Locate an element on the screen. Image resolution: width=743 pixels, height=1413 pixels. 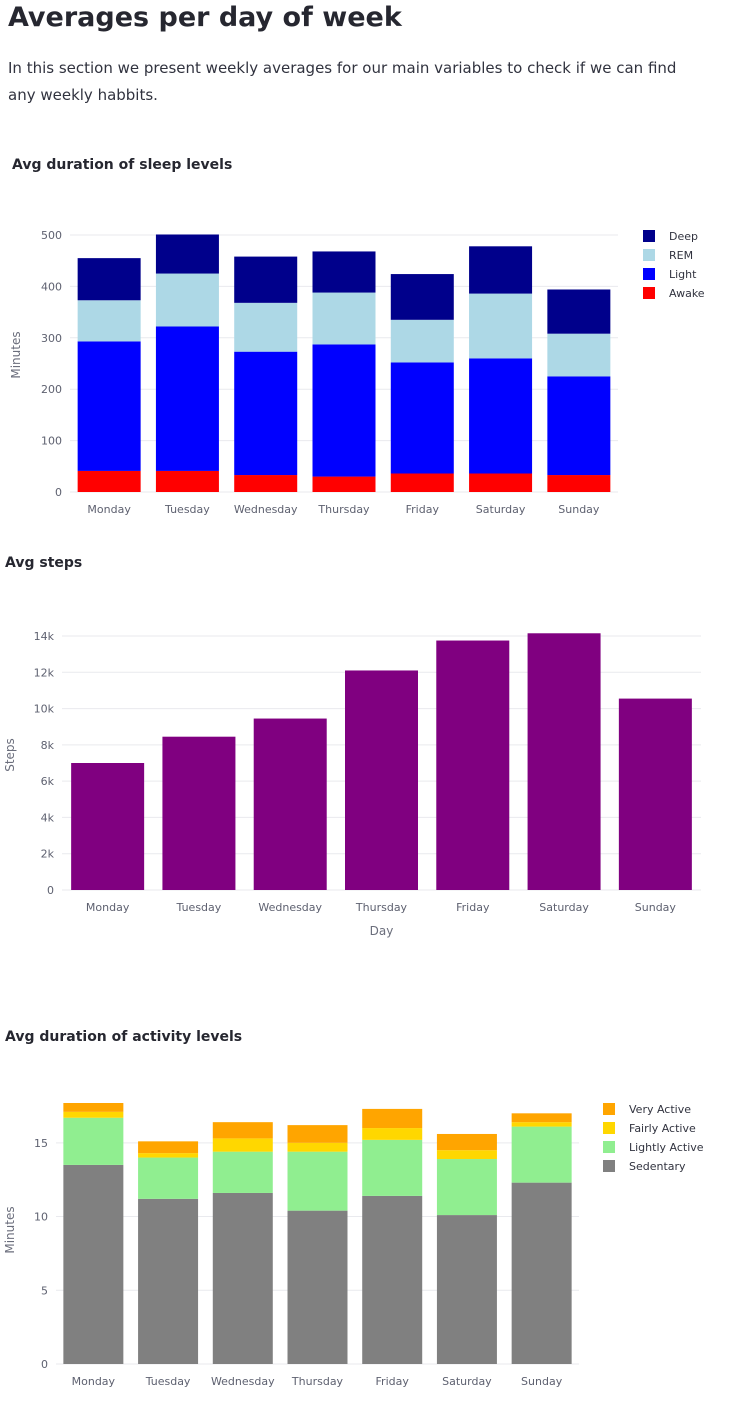
sleep-bar-light-tuesday is located at coordinates (187, 398).